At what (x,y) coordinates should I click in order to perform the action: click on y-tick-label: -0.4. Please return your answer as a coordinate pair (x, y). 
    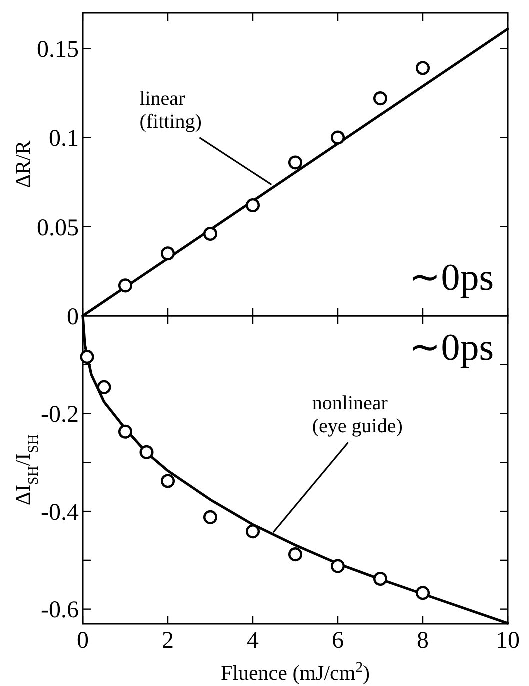
    Looking at the image, I should click on (60, 513).